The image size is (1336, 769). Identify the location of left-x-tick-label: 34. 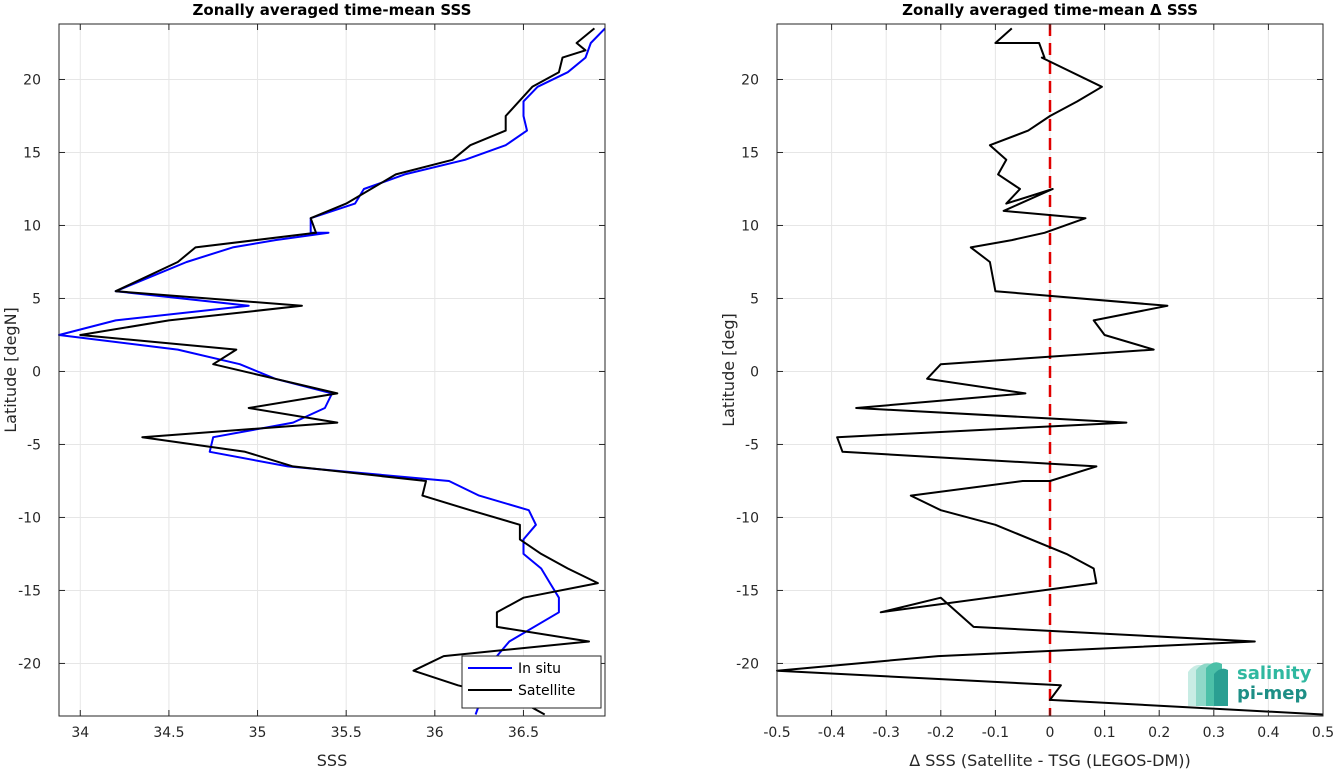
(80, 733).